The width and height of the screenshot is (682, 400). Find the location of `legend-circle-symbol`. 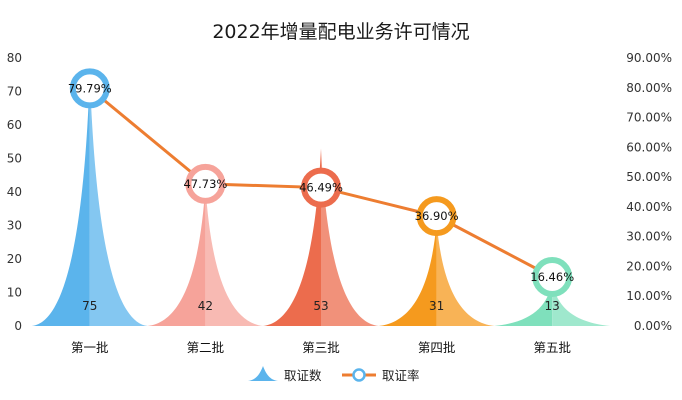

legend-circle-symbol is located at coordinates (359, 375).